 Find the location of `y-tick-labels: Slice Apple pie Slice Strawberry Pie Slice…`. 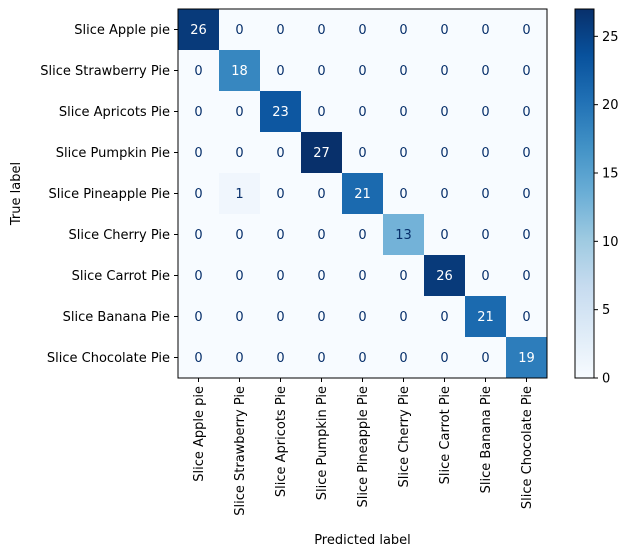

y-tick-labels: Slice Apple pie Slice Strawberry Pie Slice… is located at coordinates (109, 194).